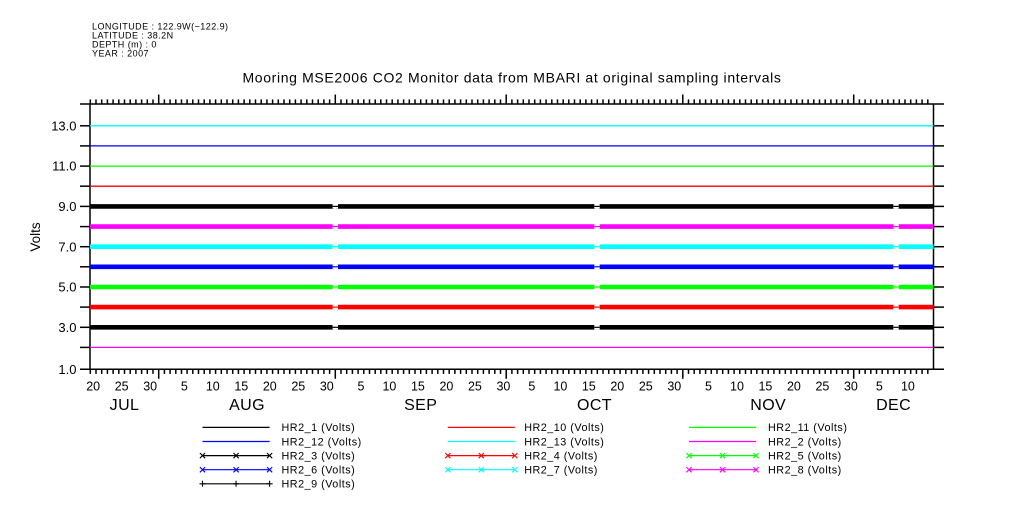 This screenshot has height=509, width=1009. What do you see at coordinates (35, 237) in the screenshot?
I see `svg-text: Volts` at bounding box center [35, 237].